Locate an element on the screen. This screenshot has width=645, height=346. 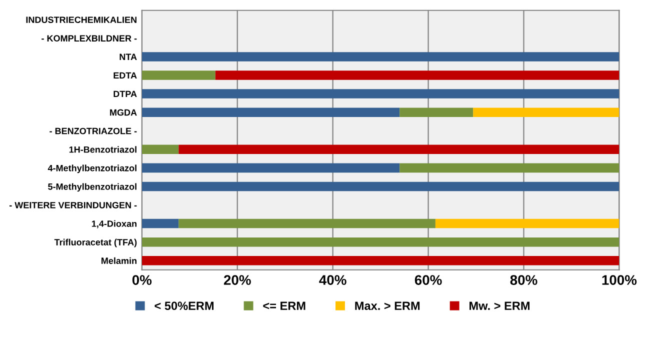
legend-label: < 50%ERM is located at coordinates (184, 306).